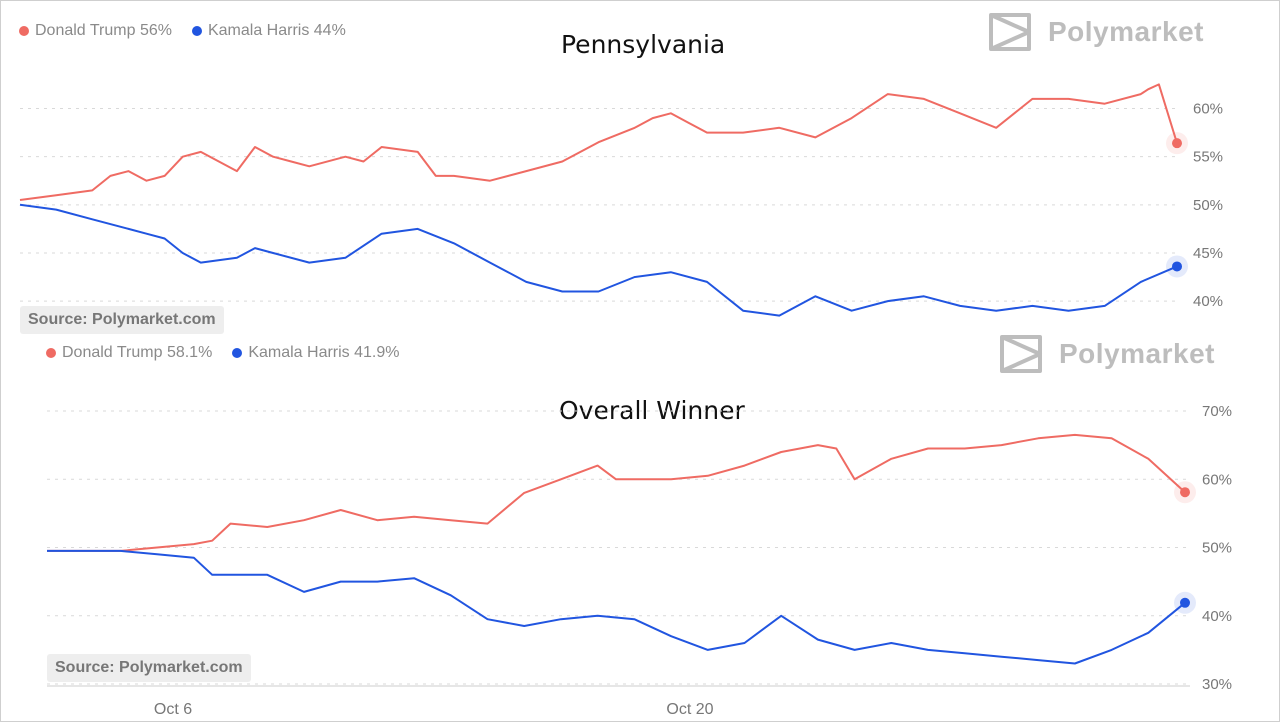  Describe the element at coordinates (237, 353) in the screenshot. I see `ow-legend-harris-dot` at that location.